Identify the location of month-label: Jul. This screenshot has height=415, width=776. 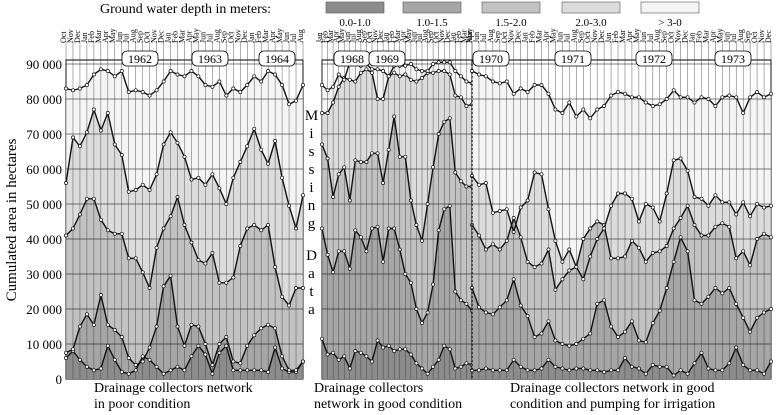
(352, 38).